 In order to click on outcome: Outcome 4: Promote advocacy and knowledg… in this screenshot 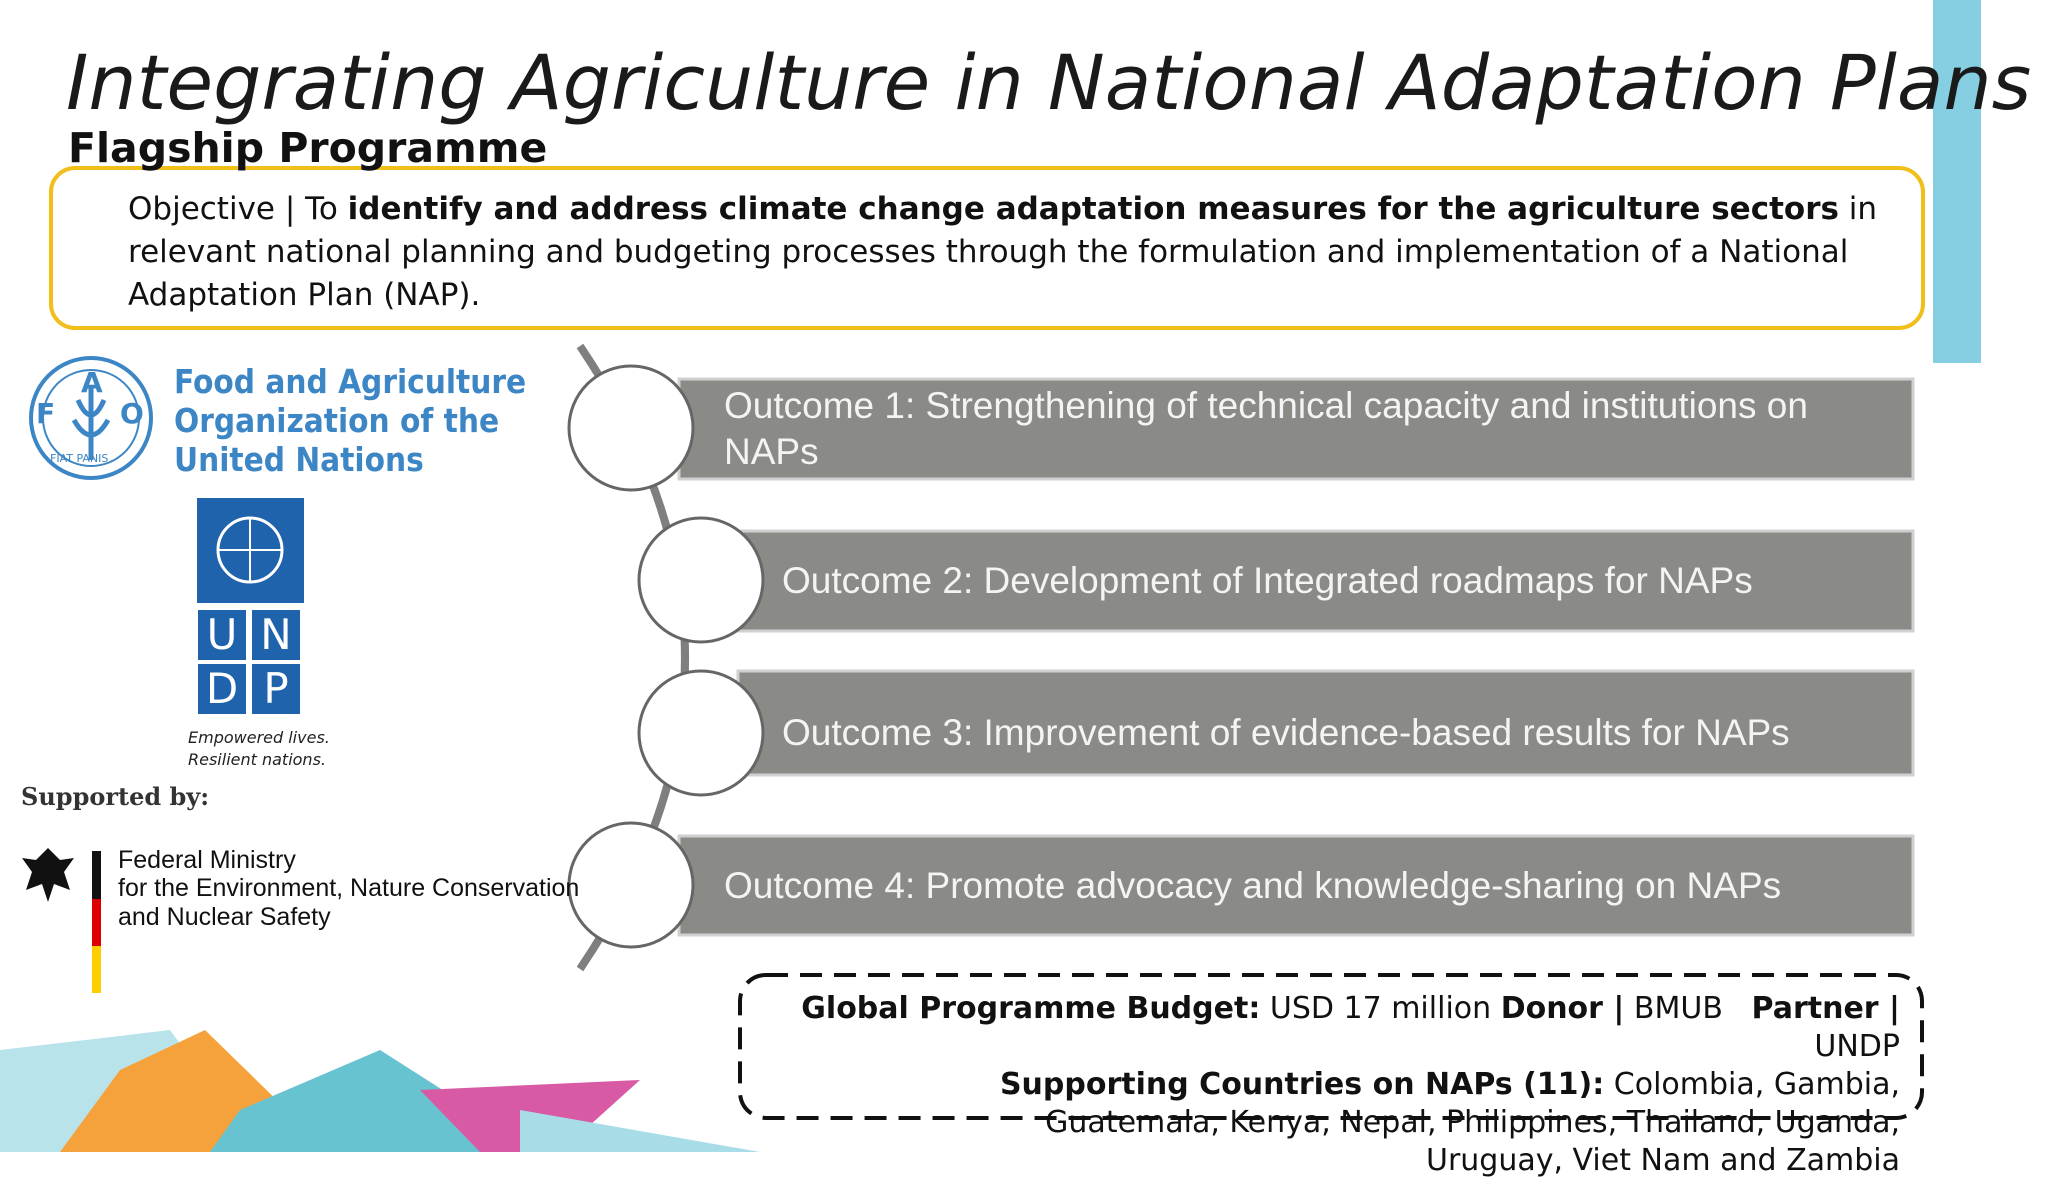, I will do `click(1253, 885)`.